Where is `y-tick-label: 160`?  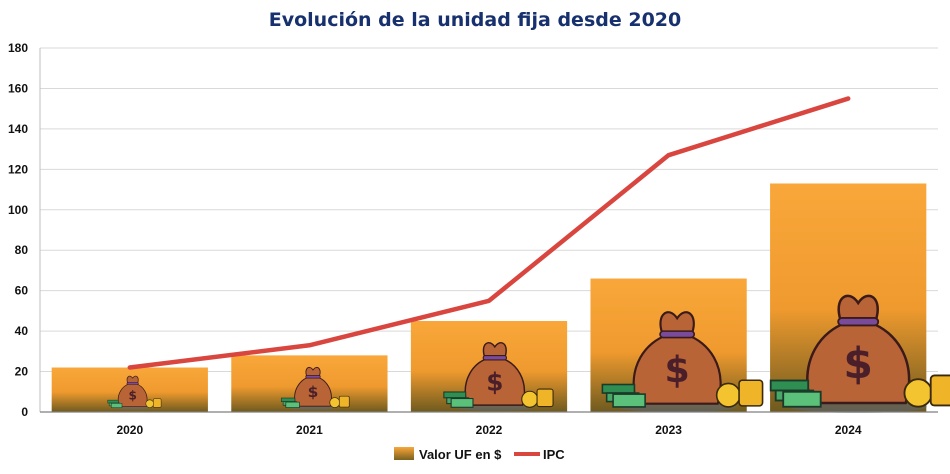 y-tick-label: 160 is located at coordinates (18, 88).